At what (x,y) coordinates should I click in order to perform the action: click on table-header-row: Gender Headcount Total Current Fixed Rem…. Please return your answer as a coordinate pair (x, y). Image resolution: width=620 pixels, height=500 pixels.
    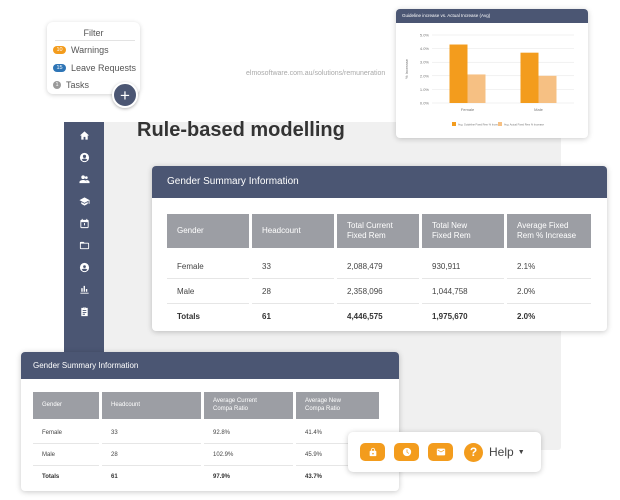
    Looking at the image, I should click on (379, 231).